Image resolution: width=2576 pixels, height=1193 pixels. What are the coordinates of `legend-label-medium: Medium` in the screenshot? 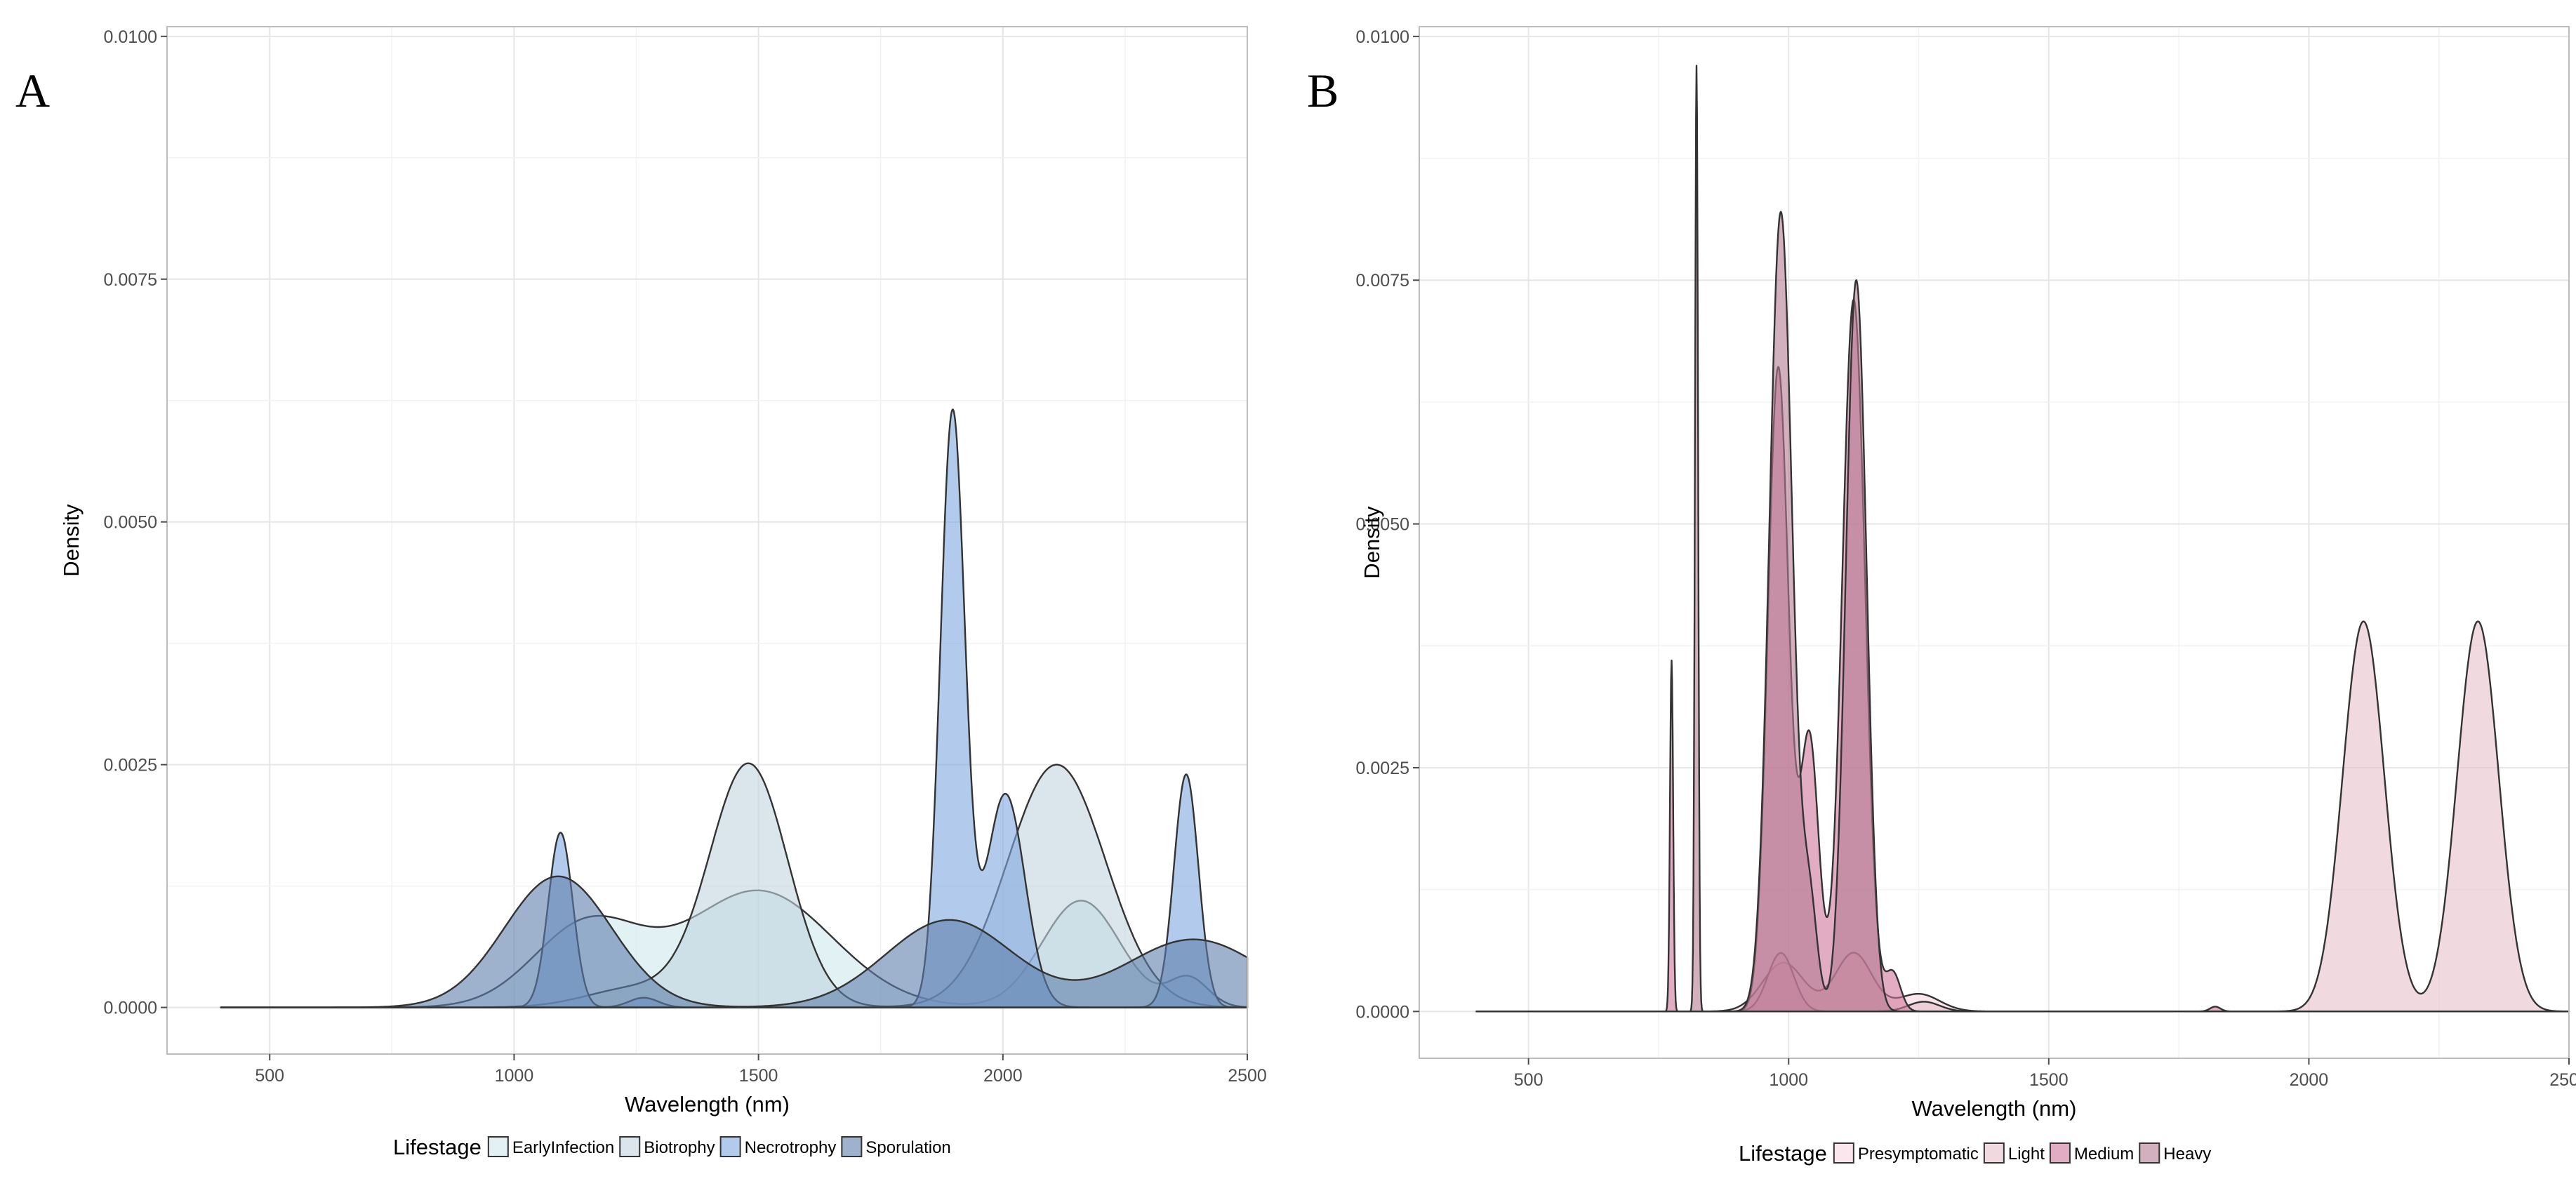 It's located at (2104, 1154).